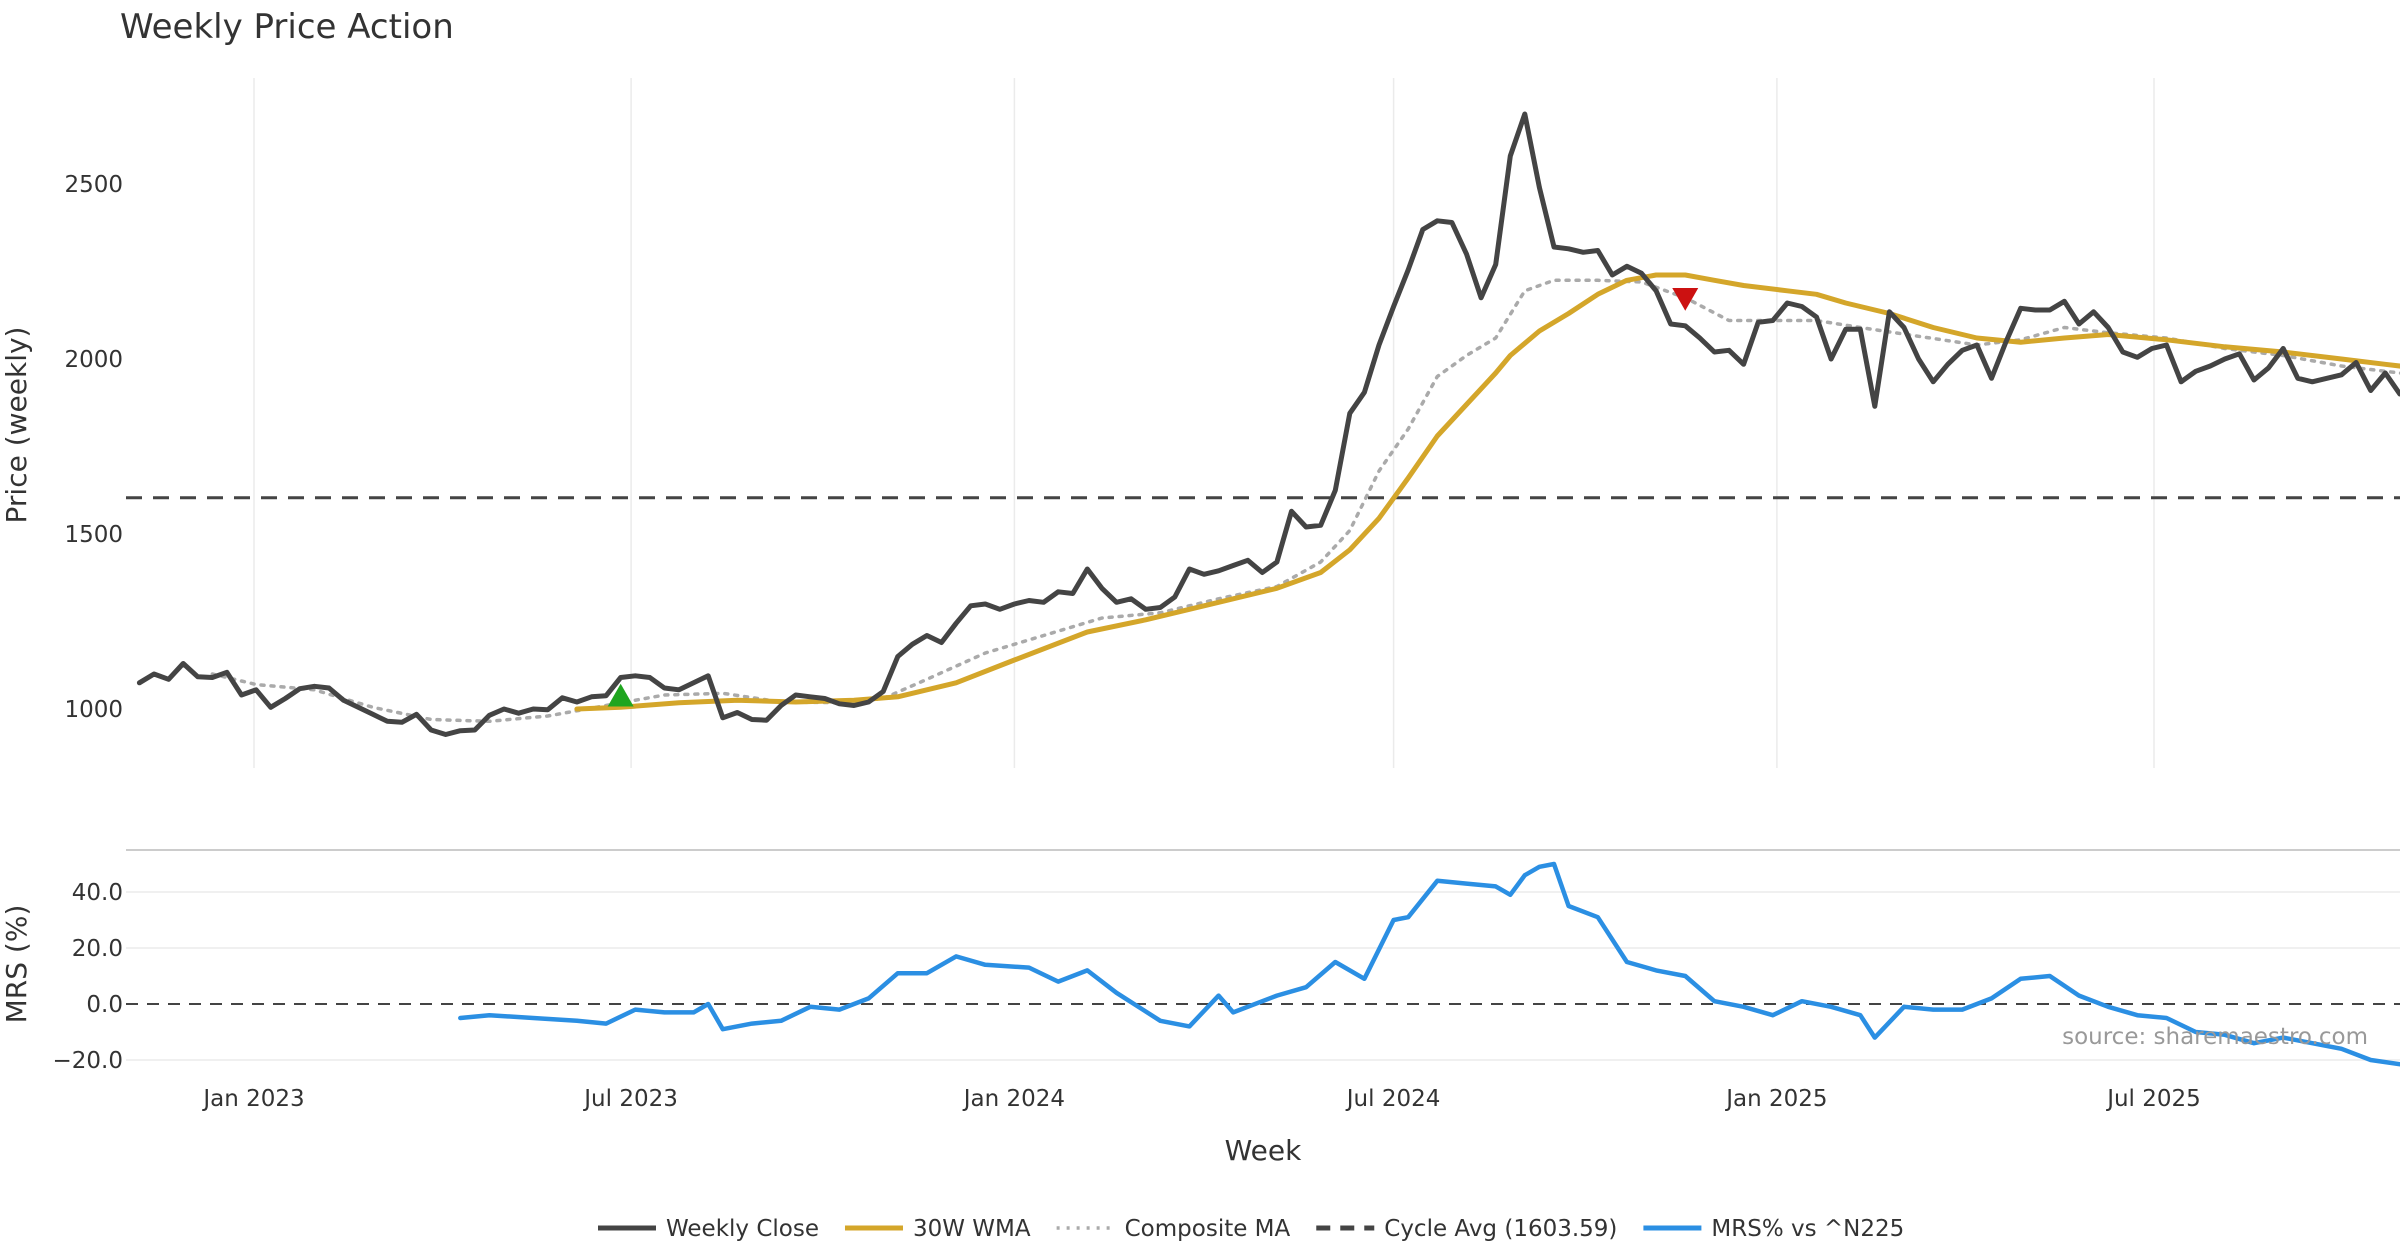  I want to click on x-tick-jul-2025: Jul 2025, so click(2153, 1099).